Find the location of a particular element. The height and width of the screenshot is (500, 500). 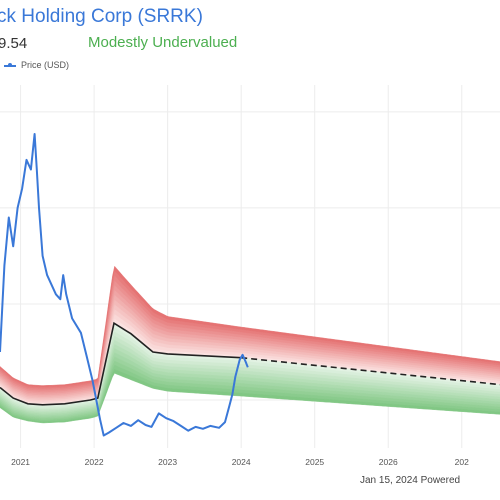

x-tick-label: 2021 is located at coordinates (20, 462).